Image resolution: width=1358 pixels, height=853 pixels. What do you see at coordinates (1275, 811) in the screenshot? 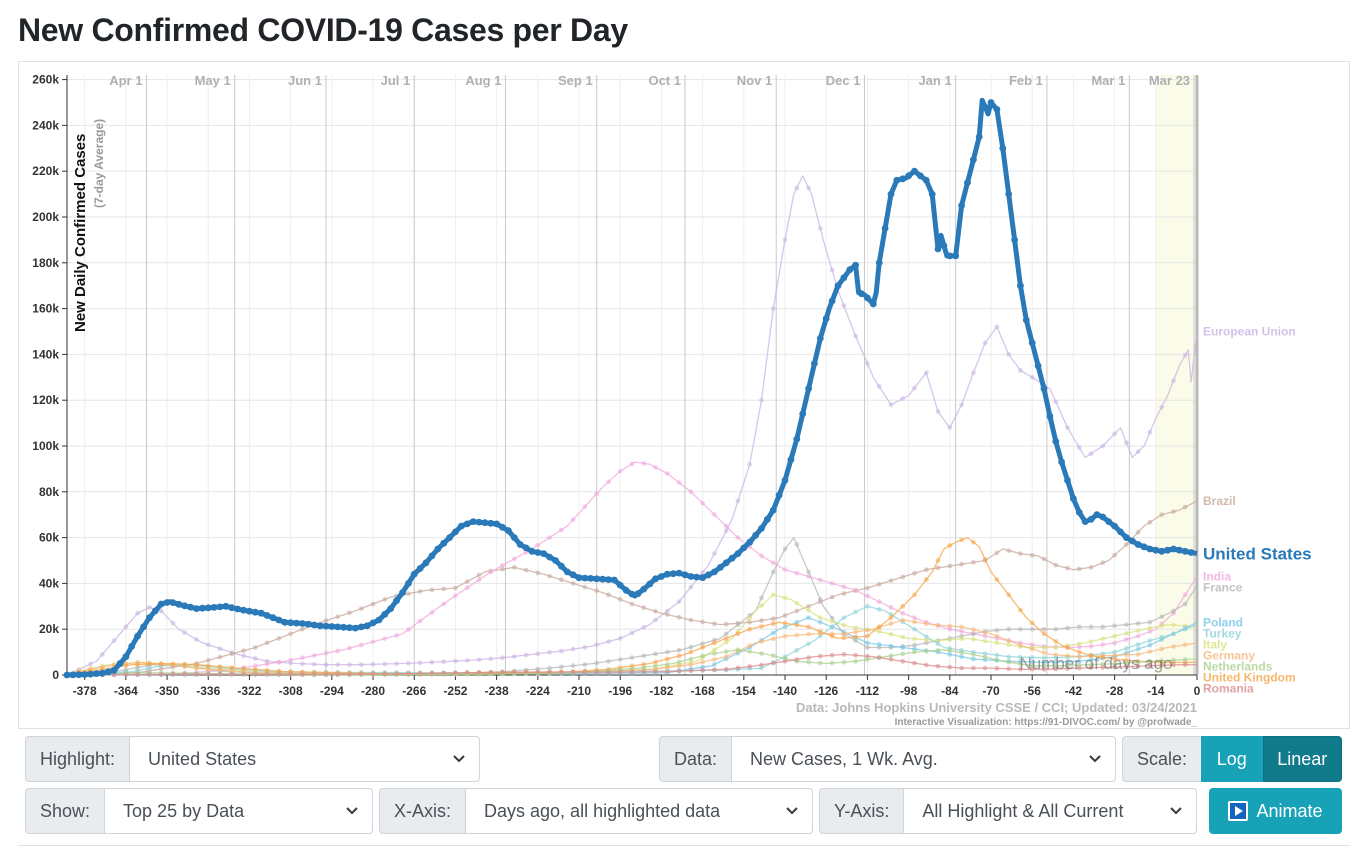
I see `animate-button: Animate` at bounding box center [1275, 811].